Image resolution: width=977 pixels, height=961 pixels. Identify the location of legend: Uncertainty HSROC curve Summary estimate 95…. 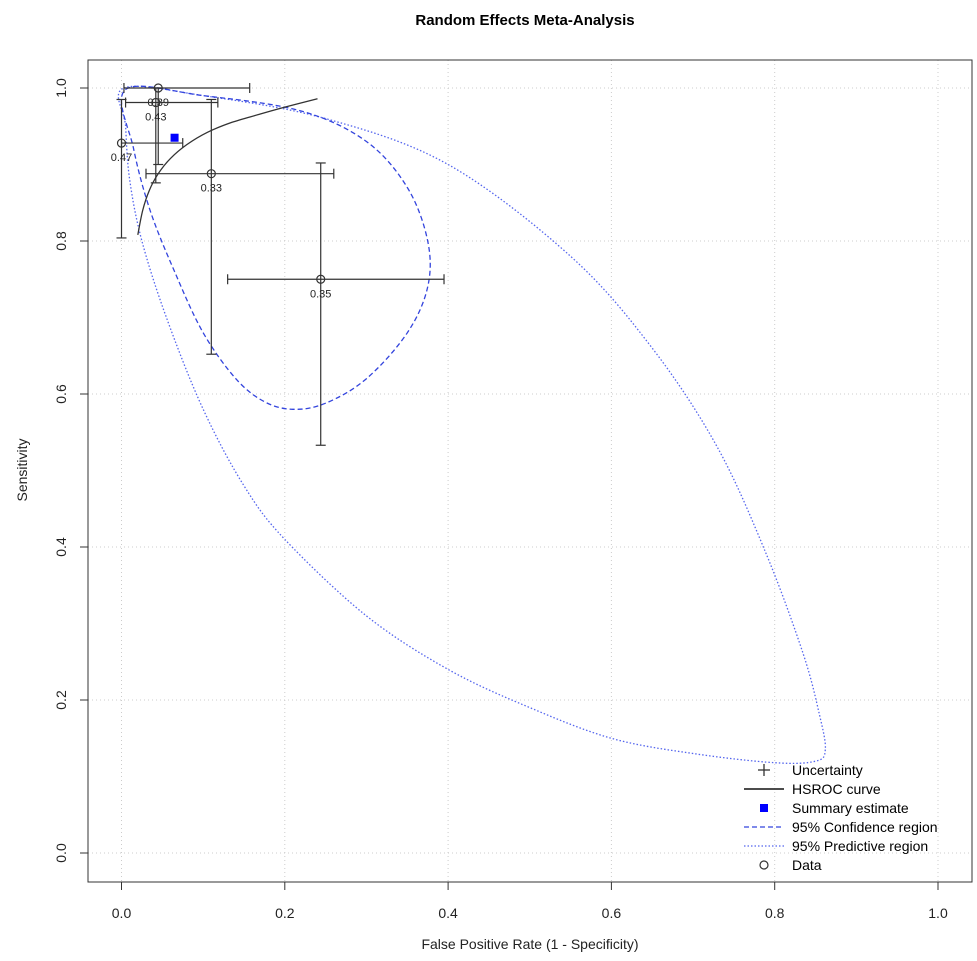
(841, 817).